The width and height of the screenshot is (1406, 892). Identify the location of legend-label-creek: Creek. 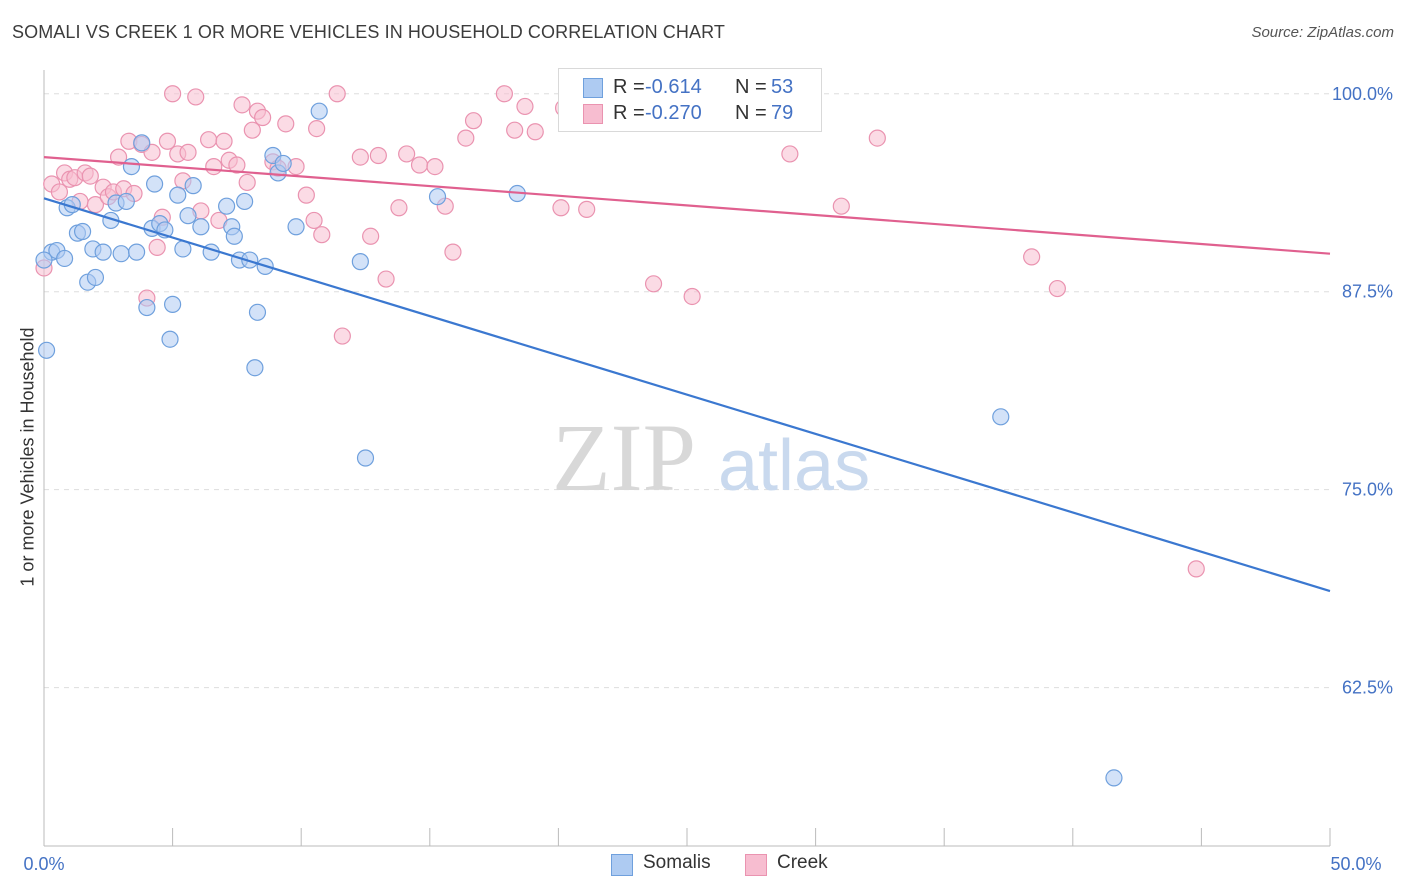
(802, 862).